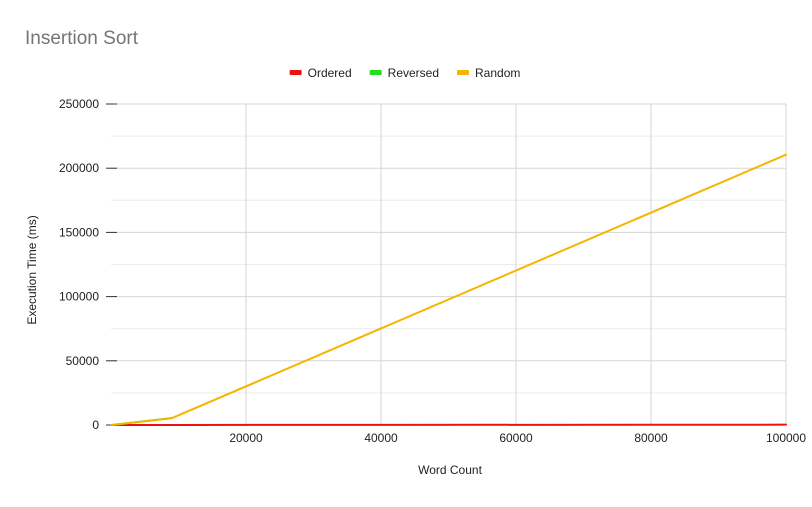  Describe the element at coordinates (450, 470) in the screenshot. I see `x-axis-label: Word Count` at that location.